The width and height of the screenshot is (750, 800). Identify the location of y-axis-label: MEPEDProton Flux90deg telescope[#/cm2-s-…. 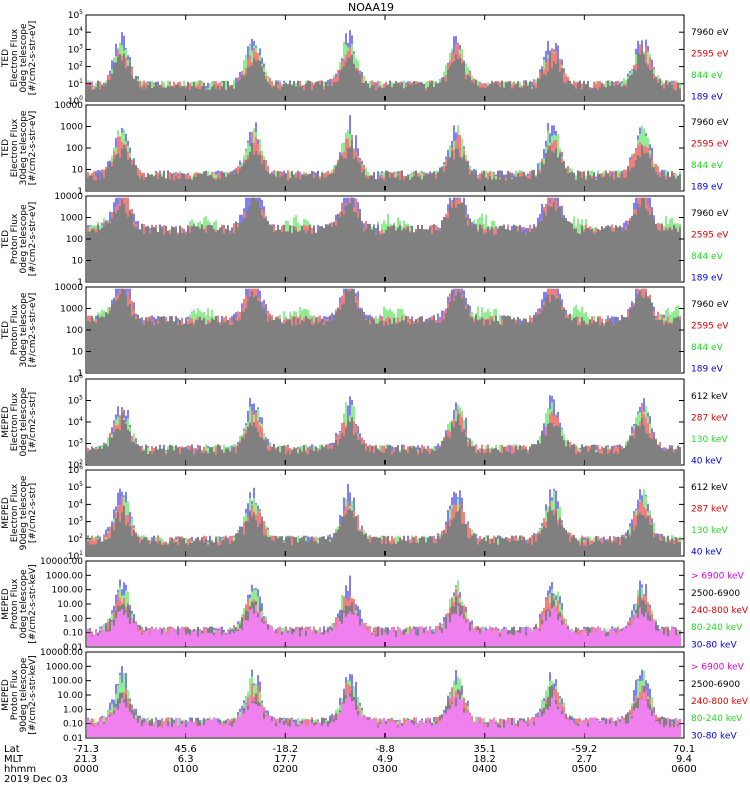
(19, 694).